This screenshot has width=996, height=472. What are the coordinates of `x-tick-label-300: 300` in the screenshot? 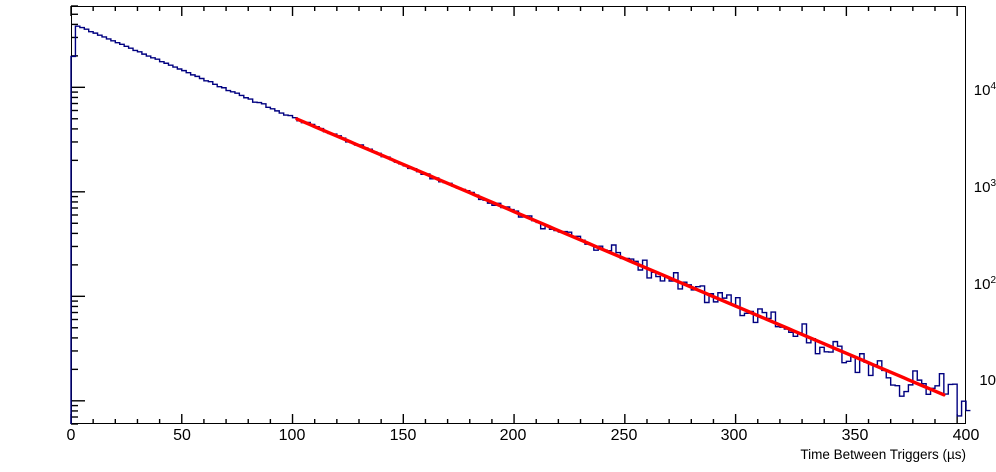 It's located at (734, 435).